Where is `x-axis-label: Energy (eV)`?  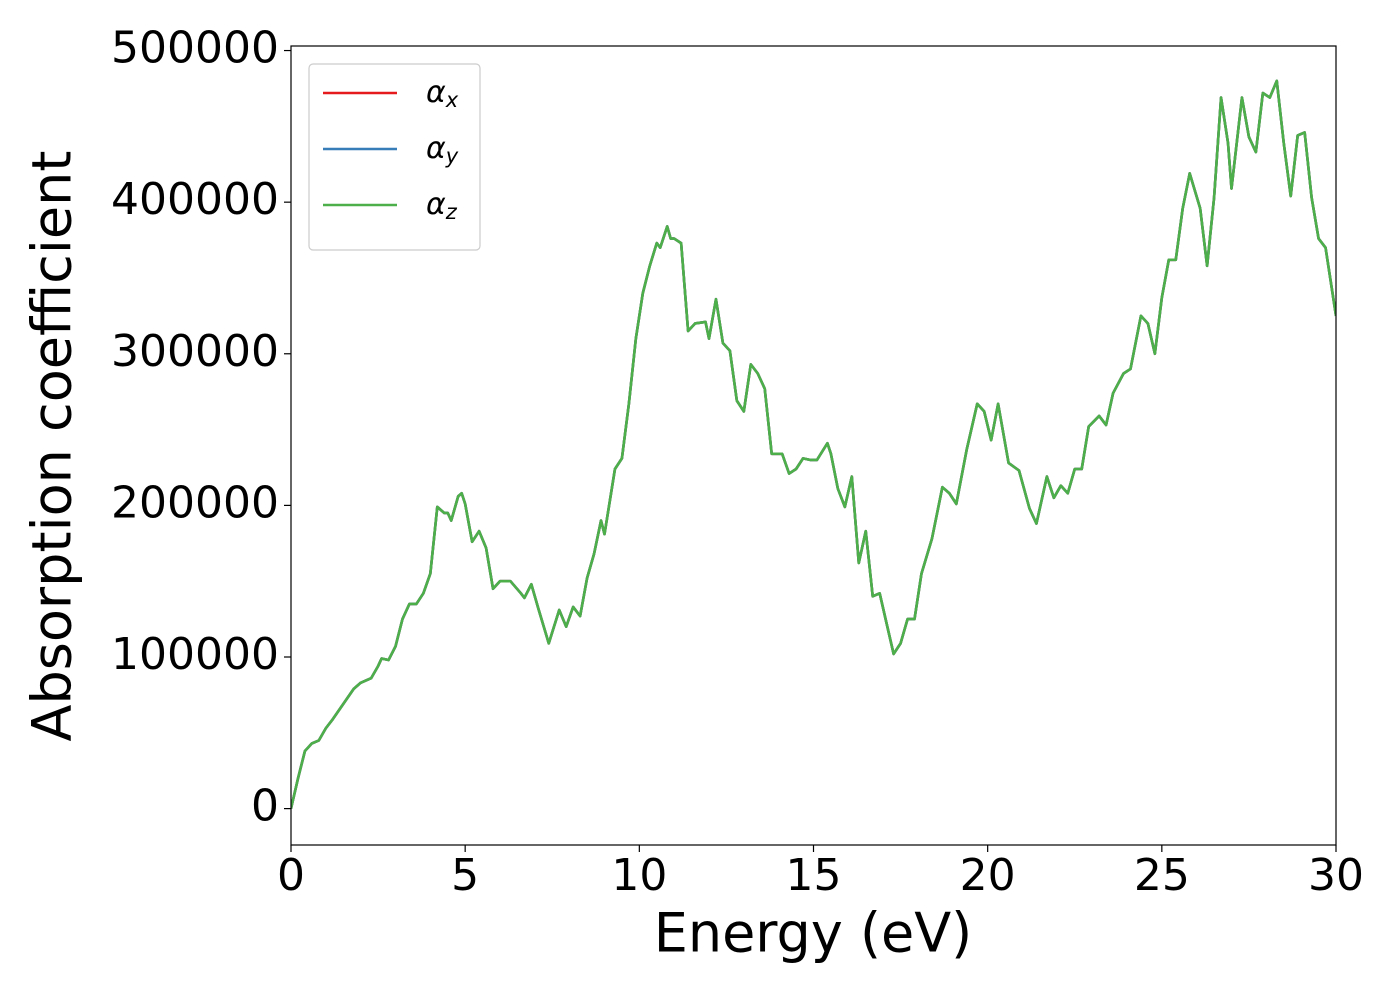
x-axis-label: Energy (eV) is located at coordinates (813, 933).